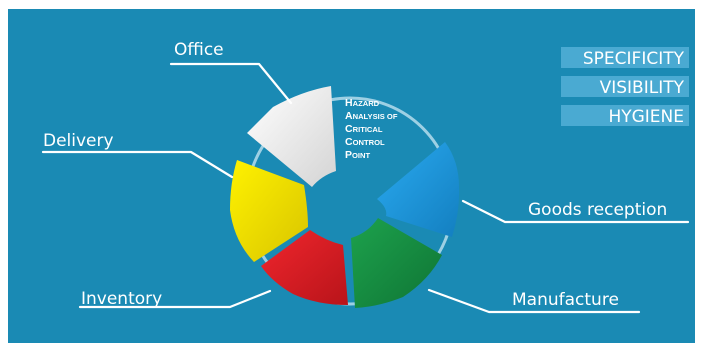 This screenshot has width=702, height=349. I want to click on svg-text: HAZARD, so click(362, 103).